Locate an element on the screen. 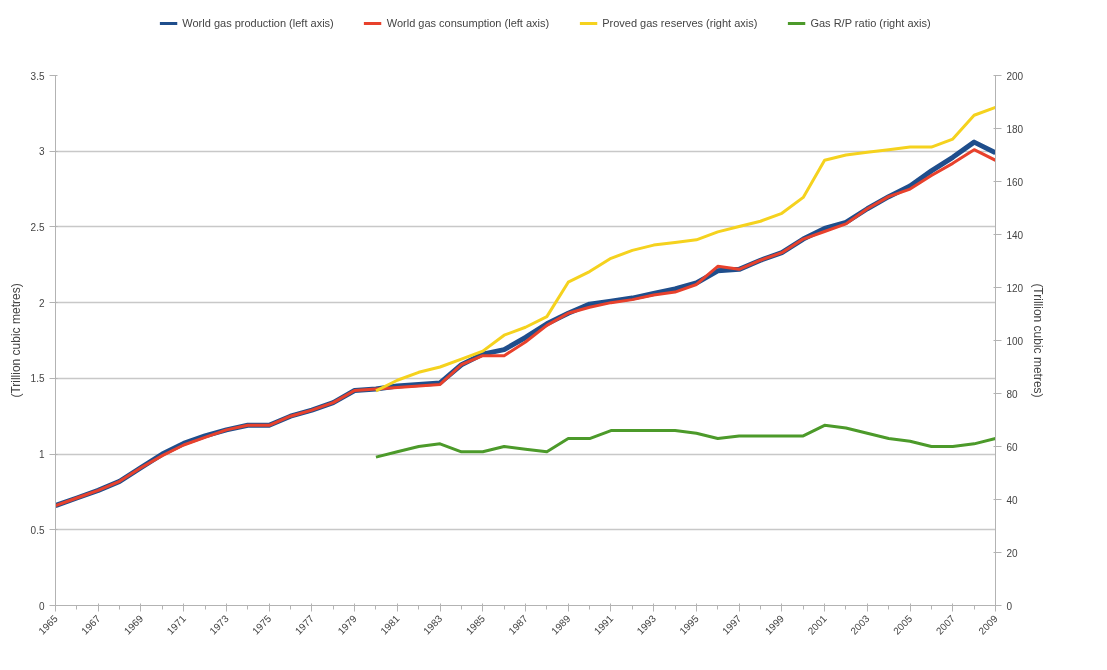  legend-label: World gas production (left axis) is located at coordinates (258, 22).